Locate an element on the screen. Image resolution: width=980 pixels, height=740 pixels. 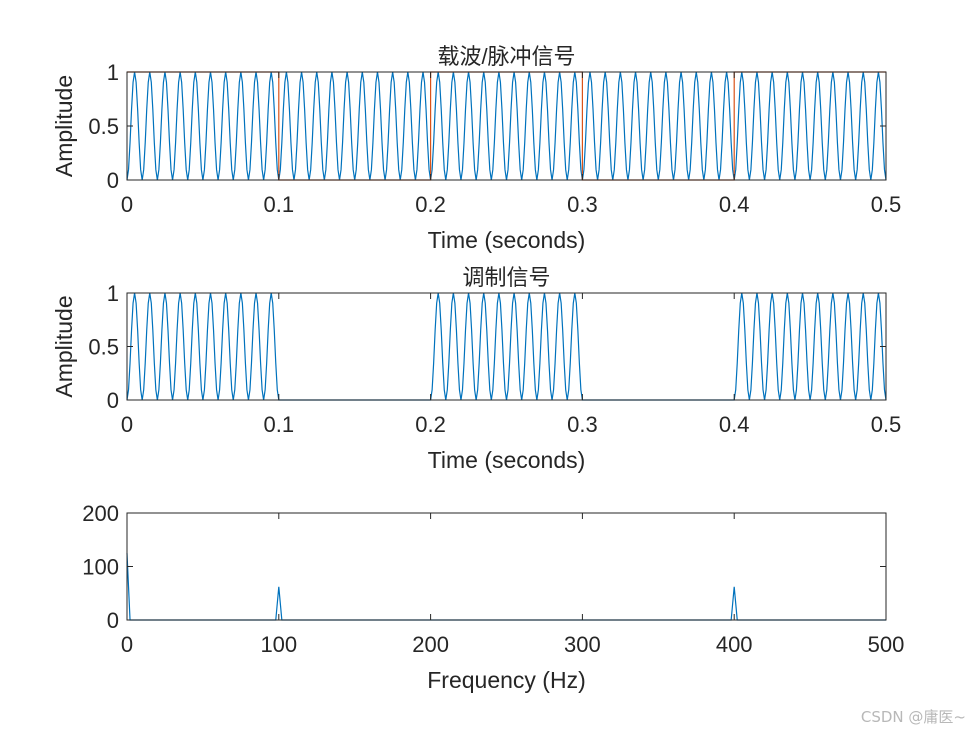
chart1-series-2-pulse-line is located at coordinates (506, 126).